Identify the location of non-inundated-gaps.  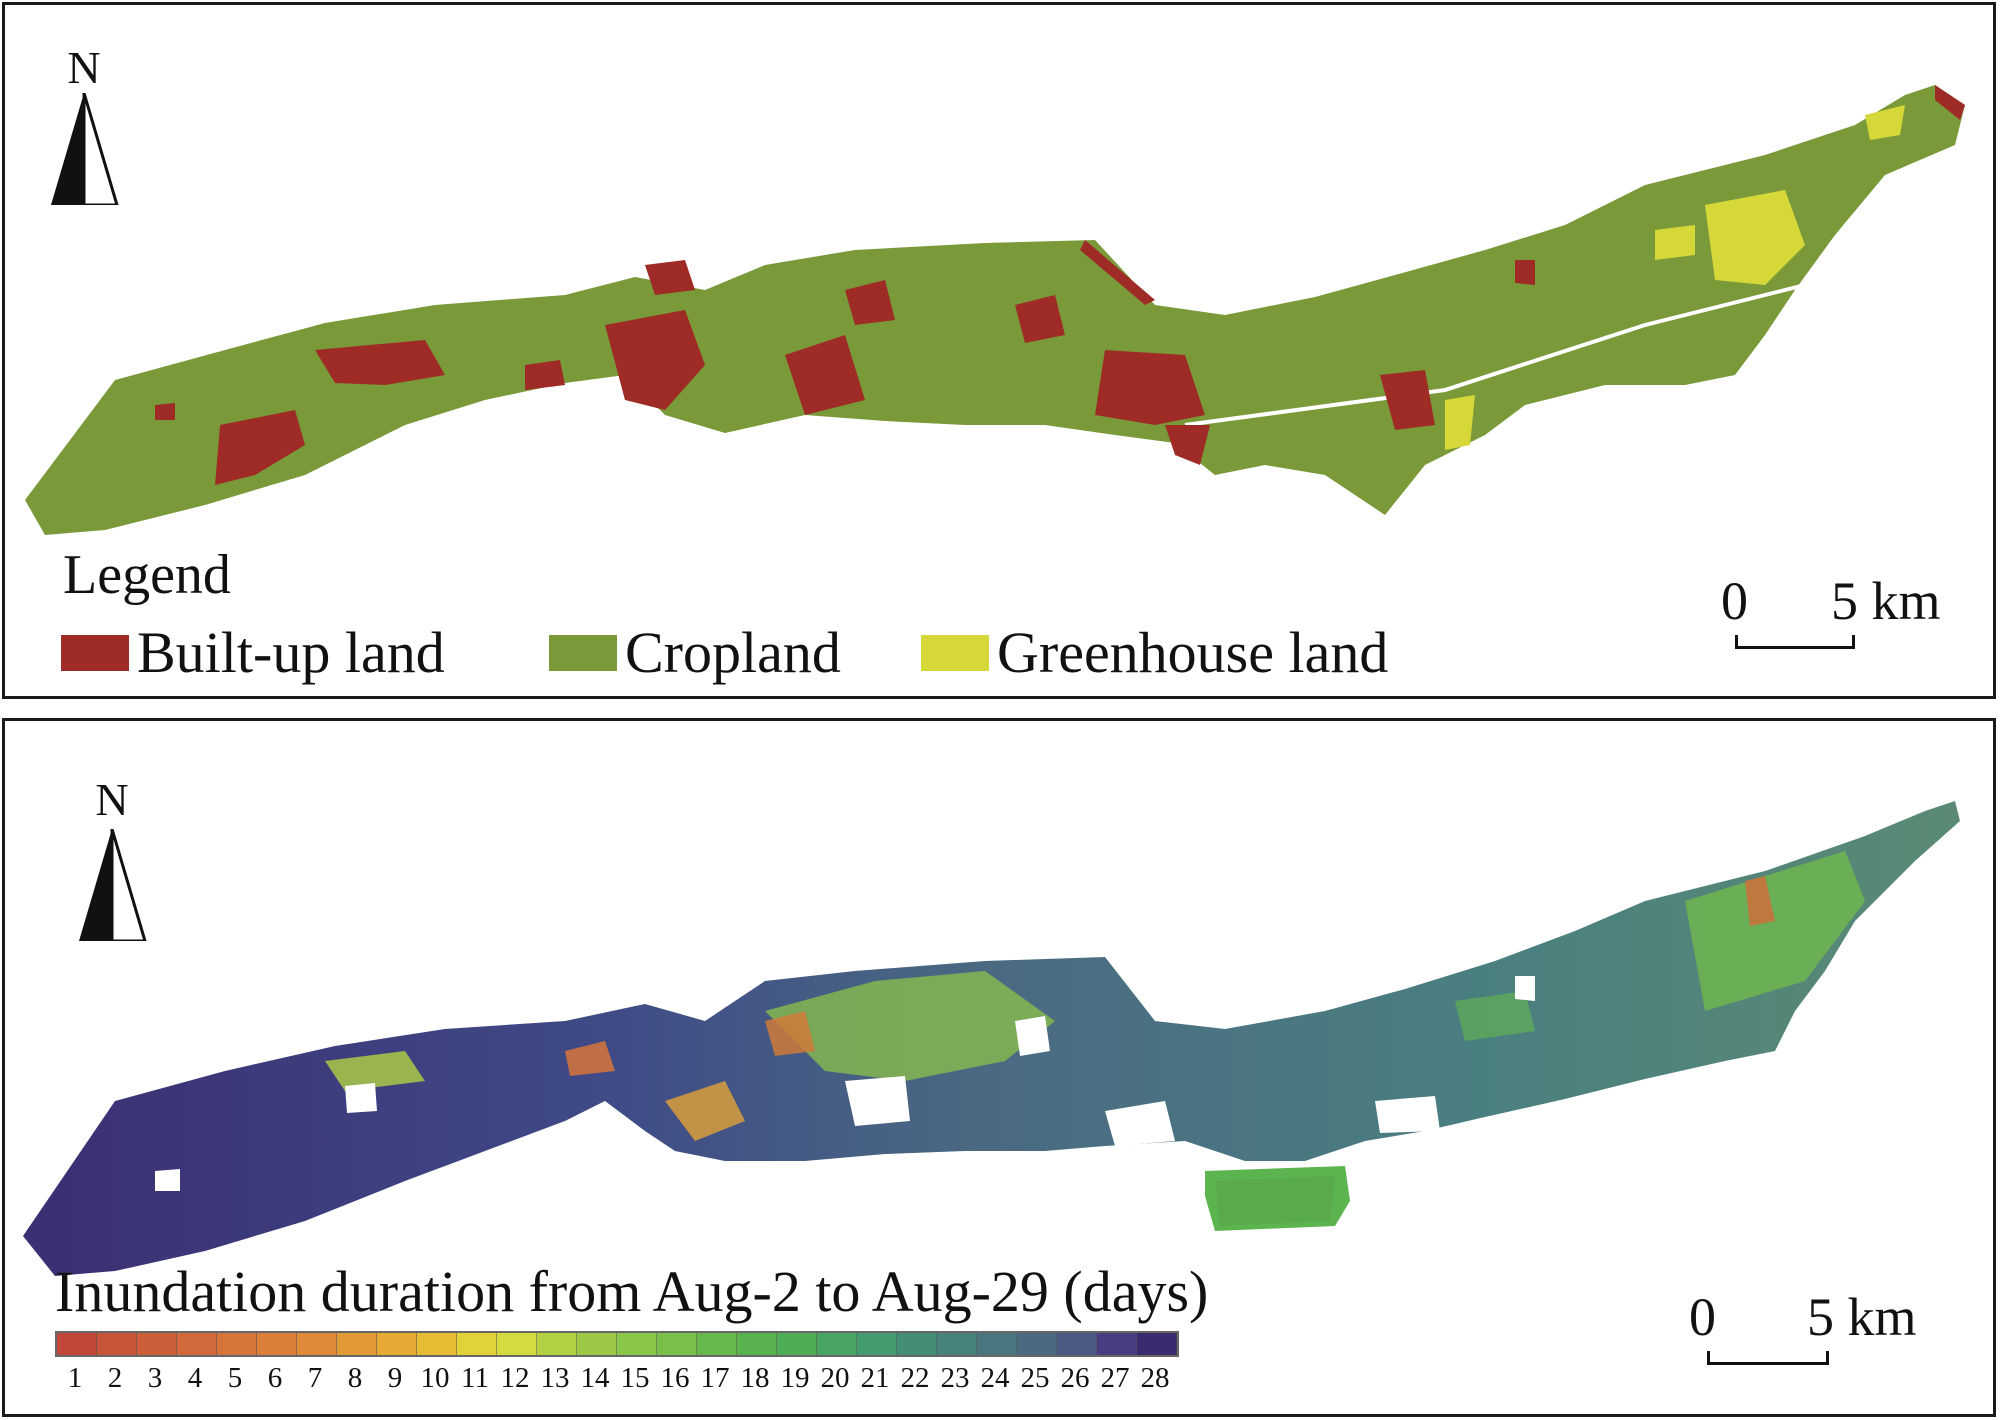
(845, 1083).